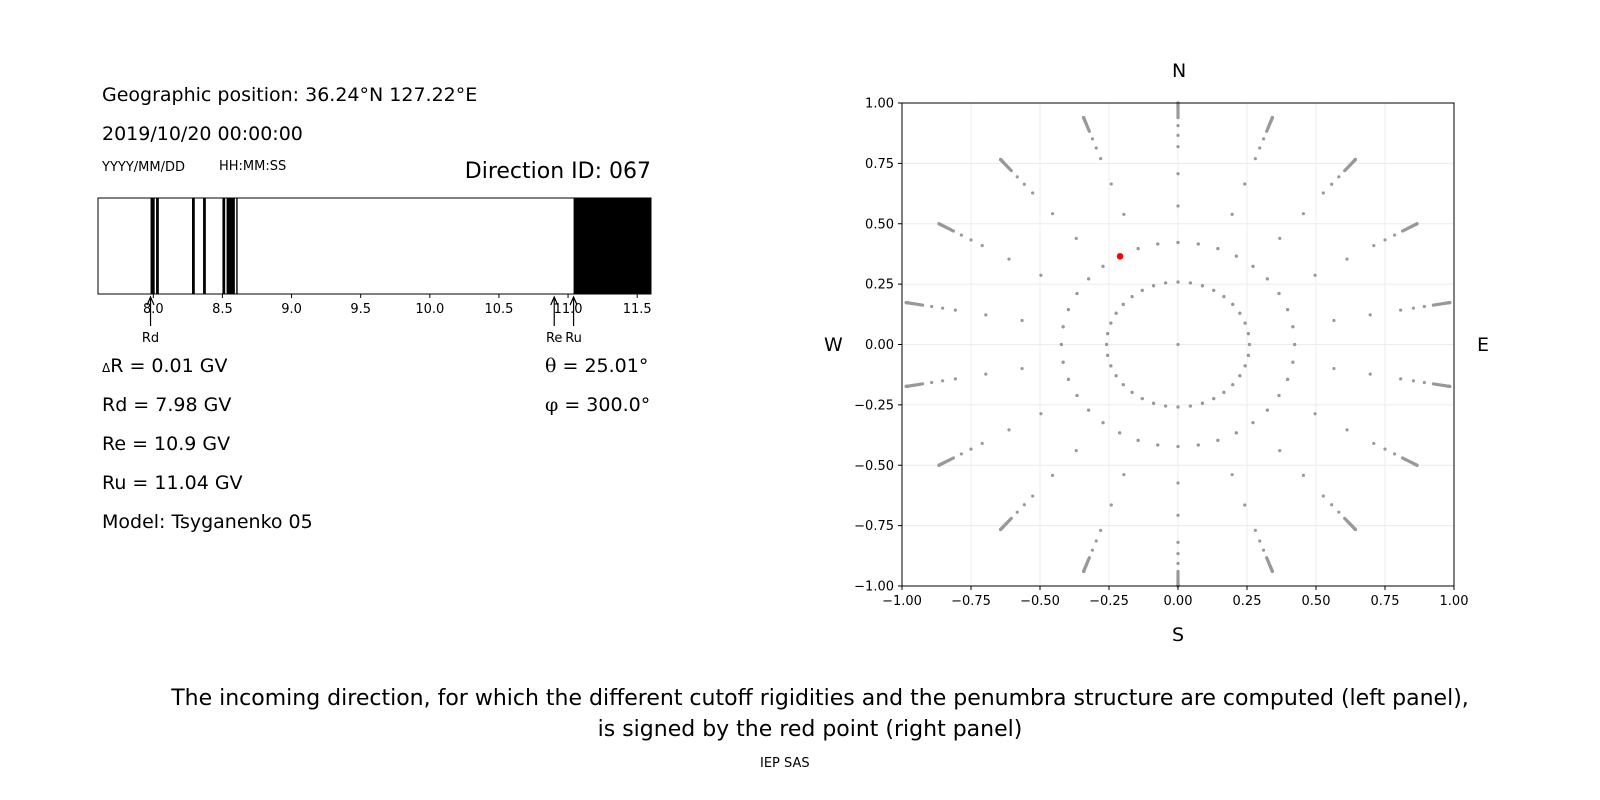 Image resolution: width=1600 pixels, height=800 pixels. What do you see at coordinates (253, 166) in the screenshot?
I see `time-format-label: HH:MM:SS` at bounding box center [253, 166].